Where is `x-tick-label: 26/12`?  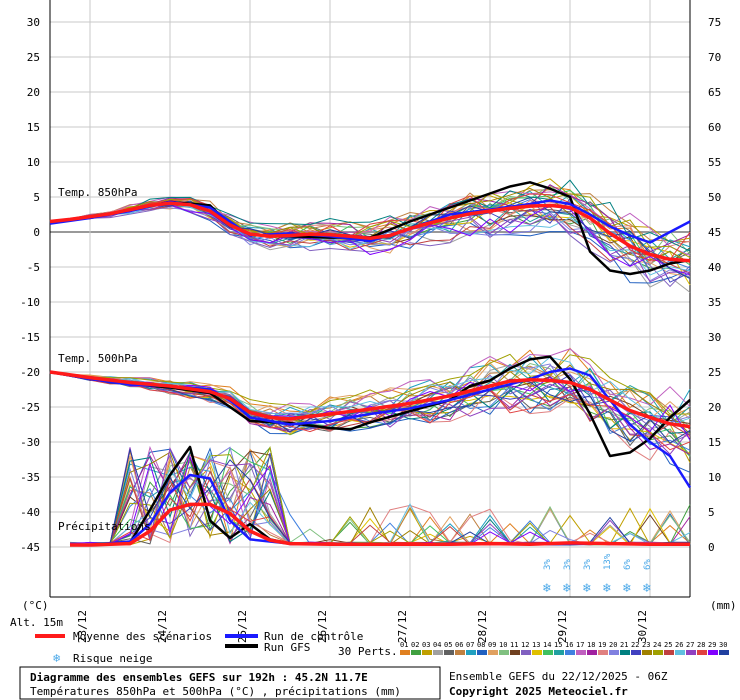 x-tick-label: 26/12 is located at coordinates (322, 626).